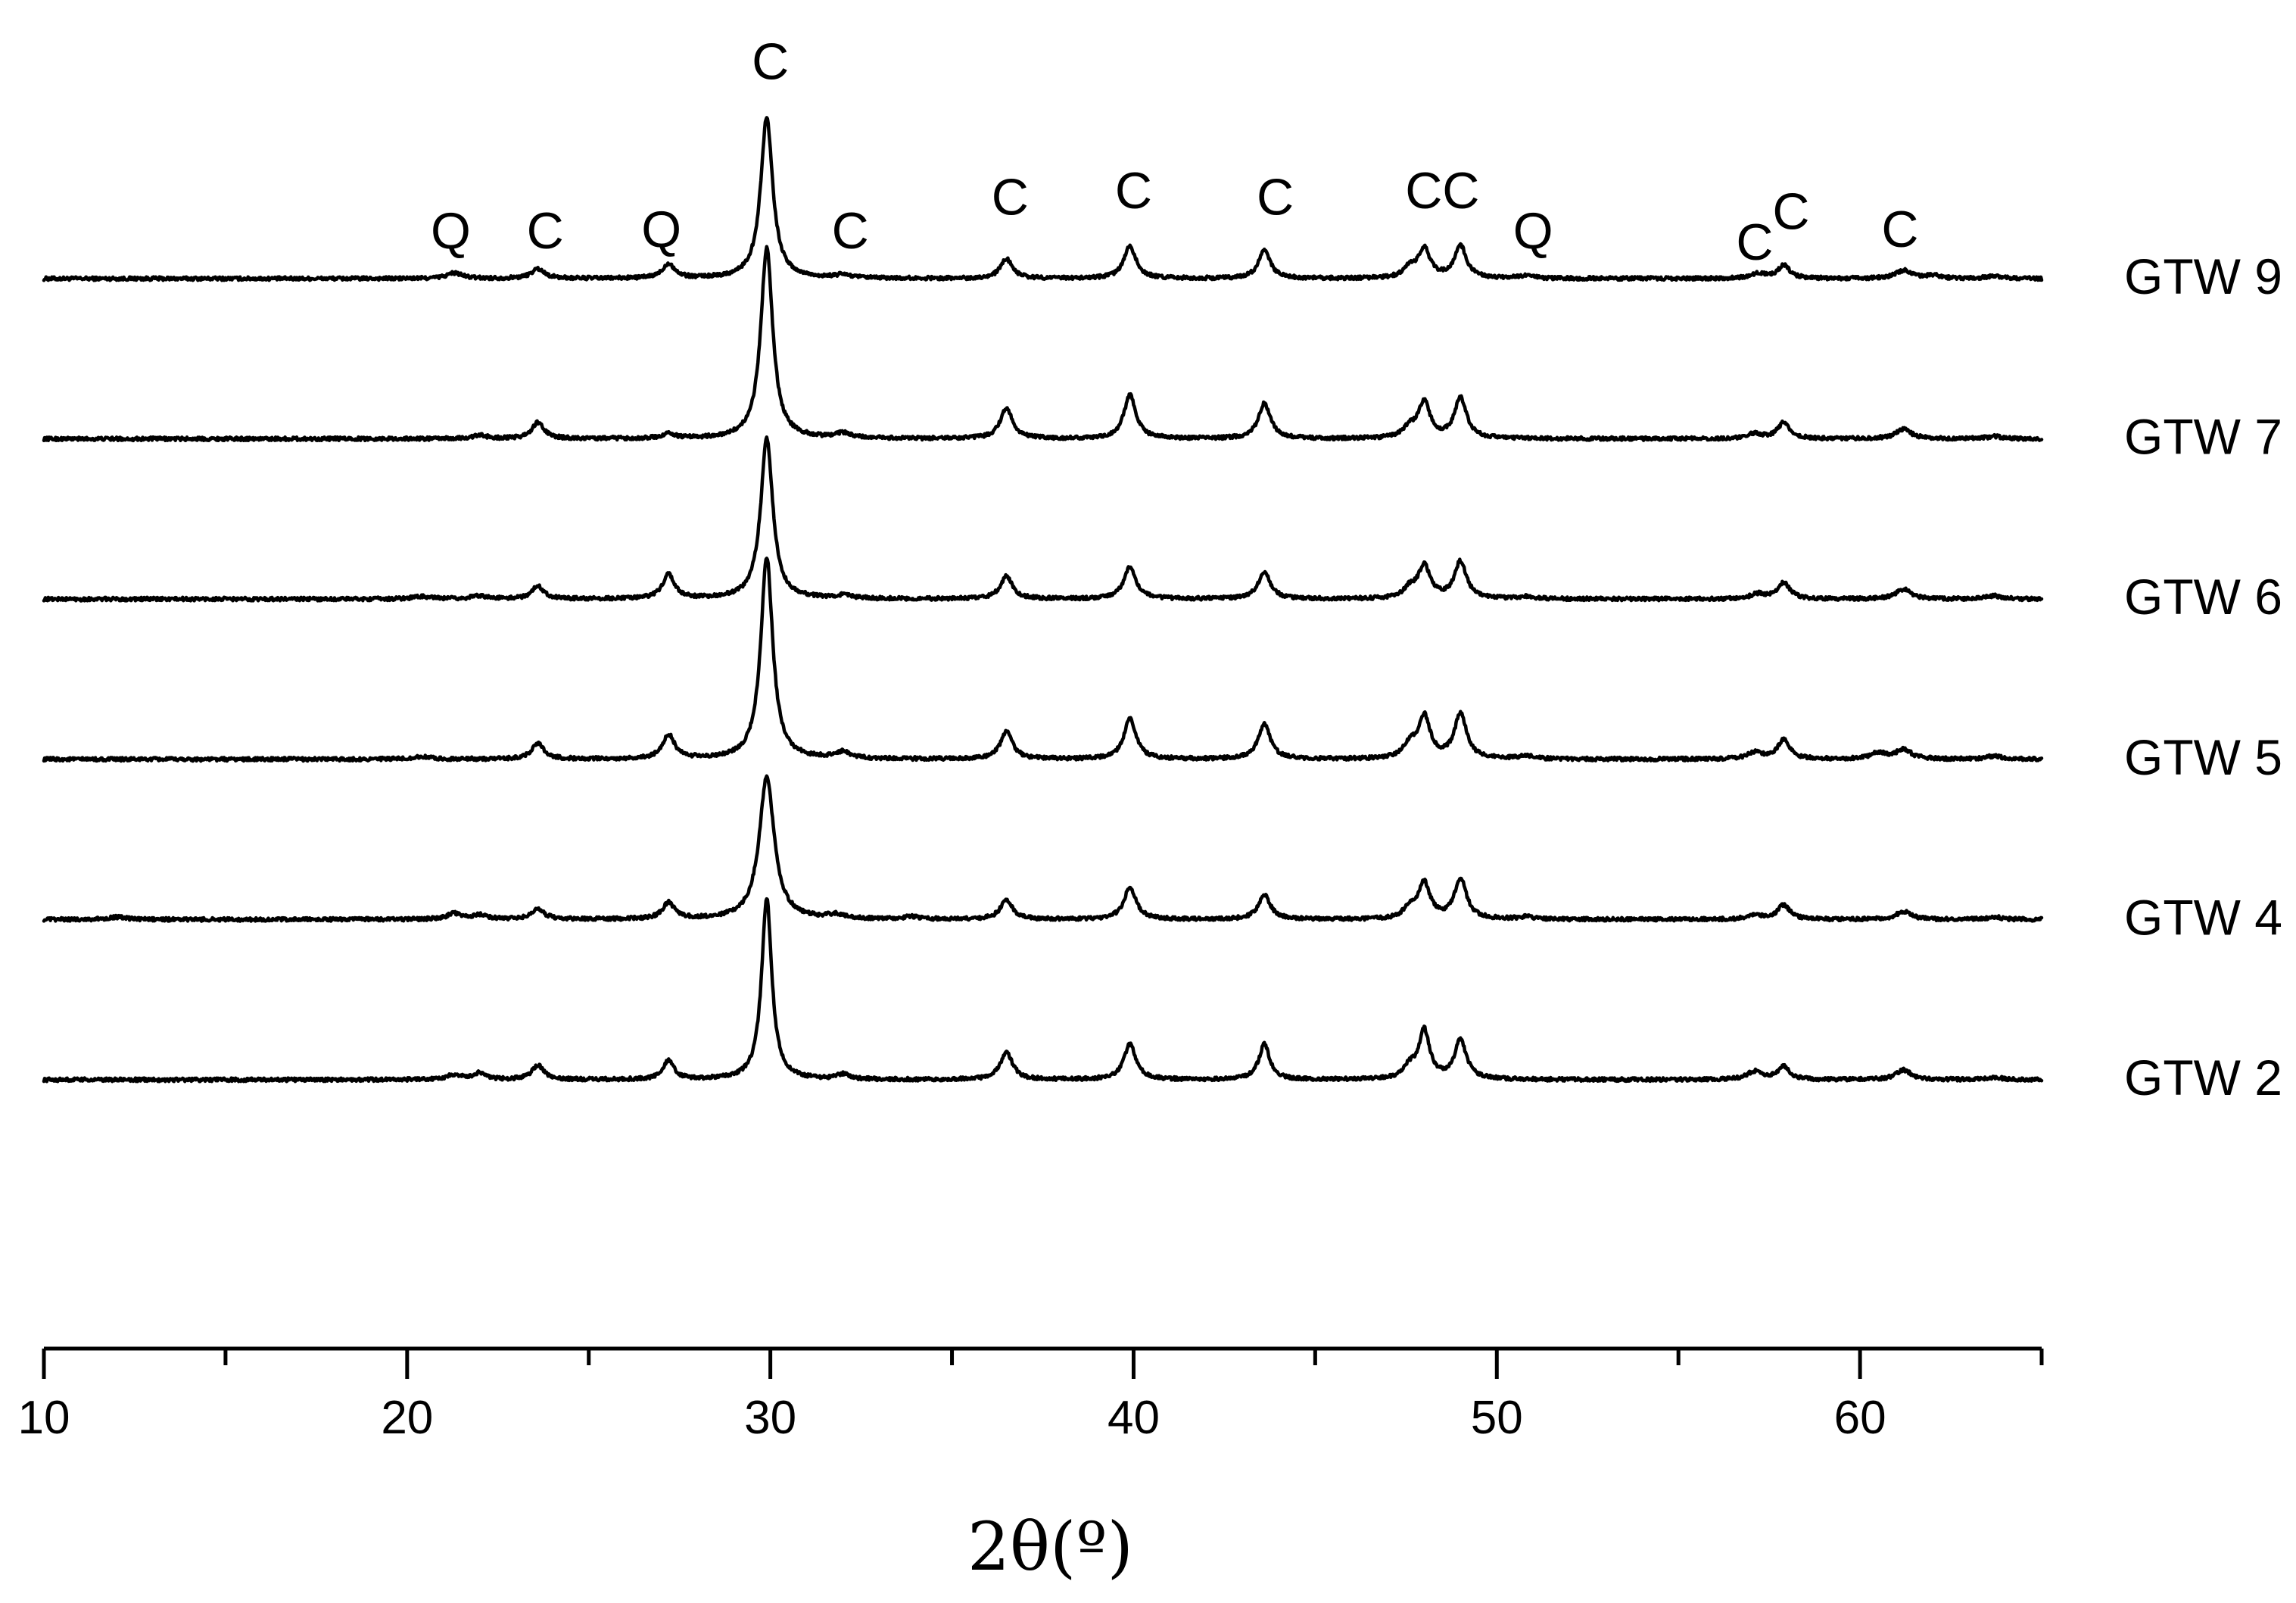  What do you see at coordinates (2203, 677) in the screenshot?
I see `series-labels: GTW 9 GTW 7 GTW 6 GTW 5 GTW 4 GTW 2` at bounding box center [2203, 677].